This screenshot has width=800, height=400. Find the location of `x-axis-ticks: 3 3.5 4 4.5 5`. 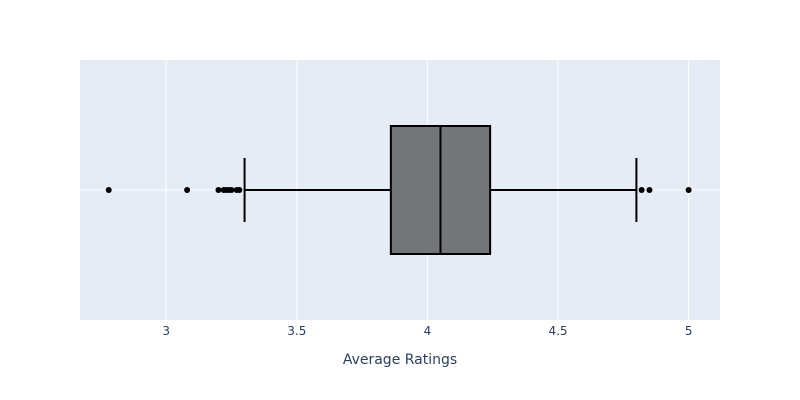

x-axis-ticks: 3 3.5 4 4.5 5 is located at coordinates (427, 331).